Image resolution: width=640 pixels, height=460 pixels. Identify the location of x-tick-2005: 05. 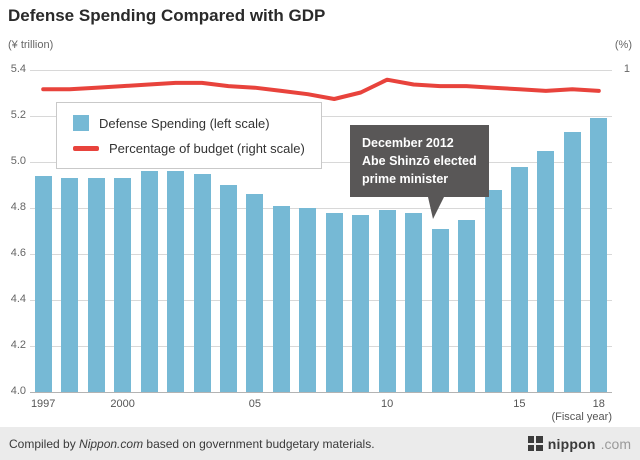
(255, 404).